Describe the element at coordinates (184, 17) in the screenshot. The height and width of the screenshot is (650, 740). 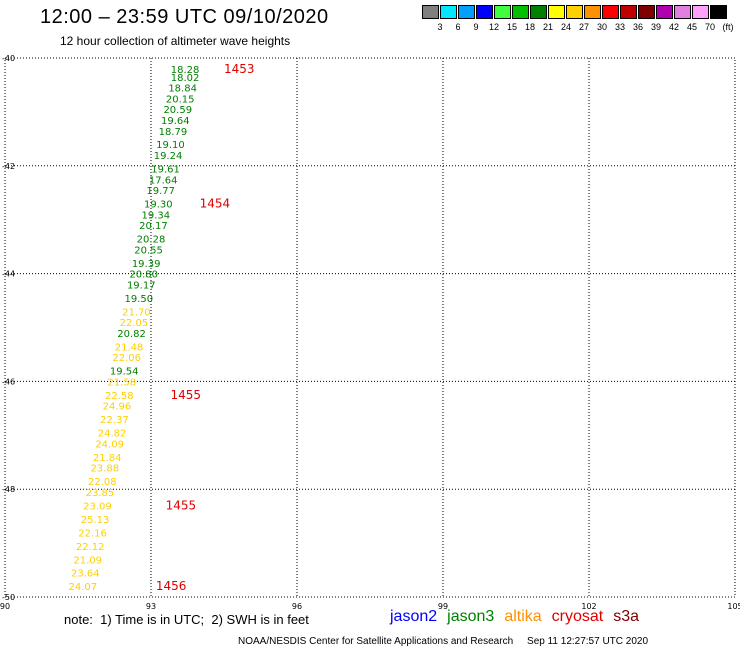
I see `chart-title: 12:00 – 23:59 UTC 09/10/2020` at that location.